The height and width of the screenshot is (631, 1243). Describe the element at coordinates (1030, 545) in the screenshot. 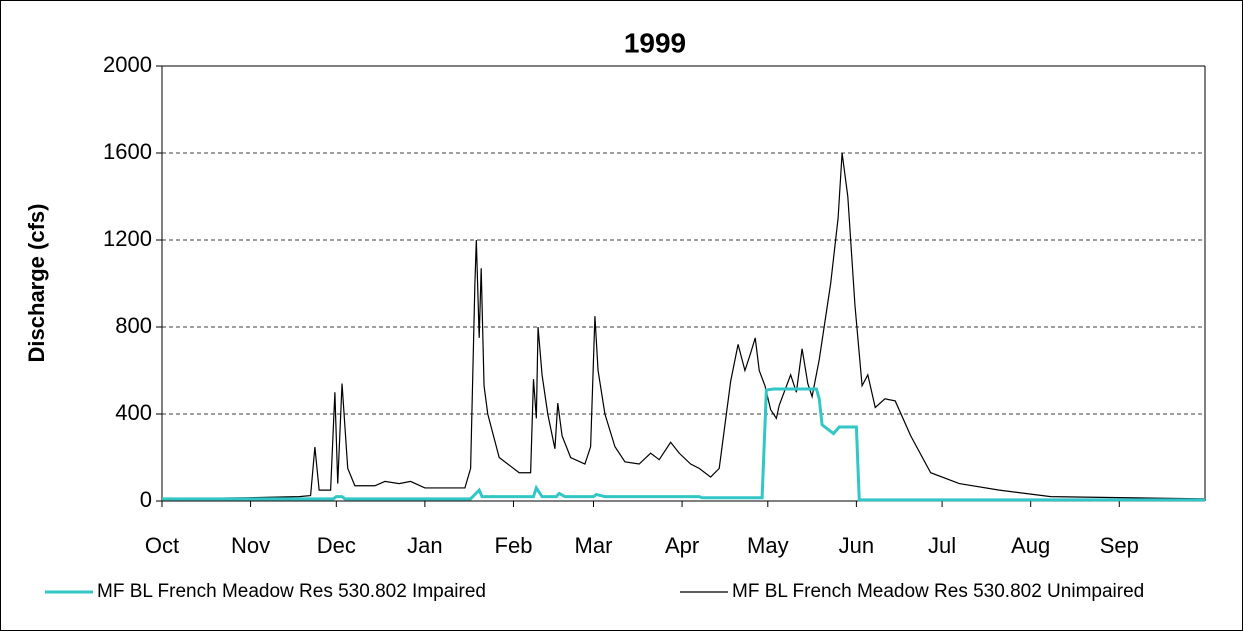

I see `x-tick-label: Aug` at that location.